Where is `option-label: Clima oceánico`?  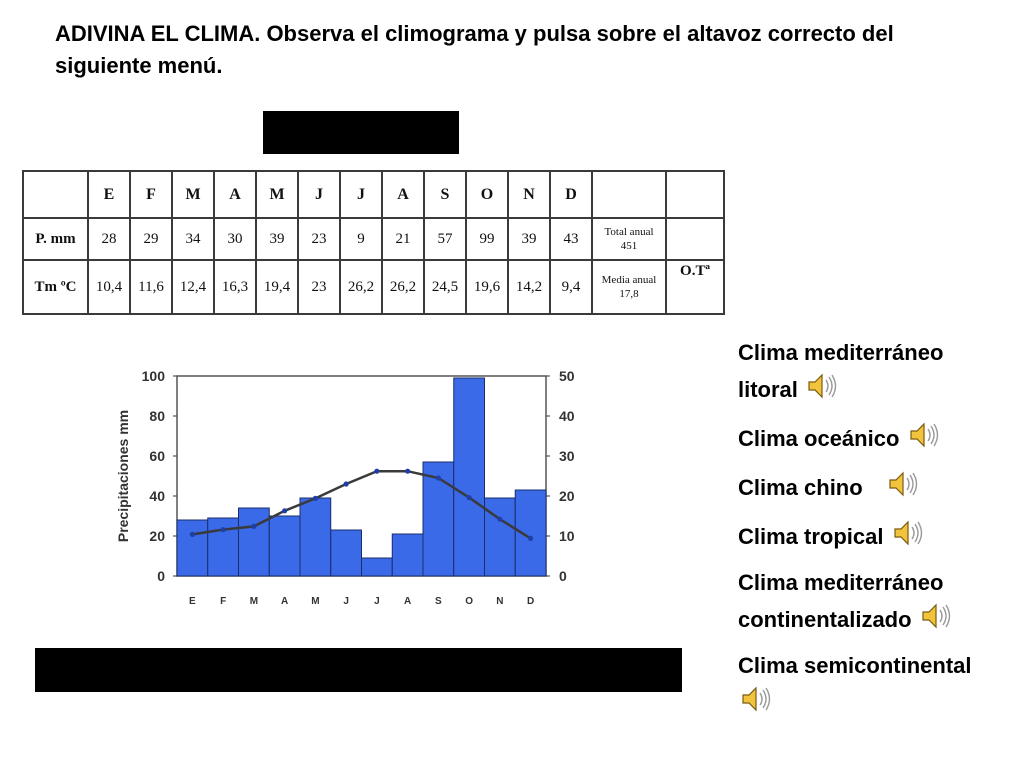
option-label: Clima oceánico is located at coordinates (819, 438).